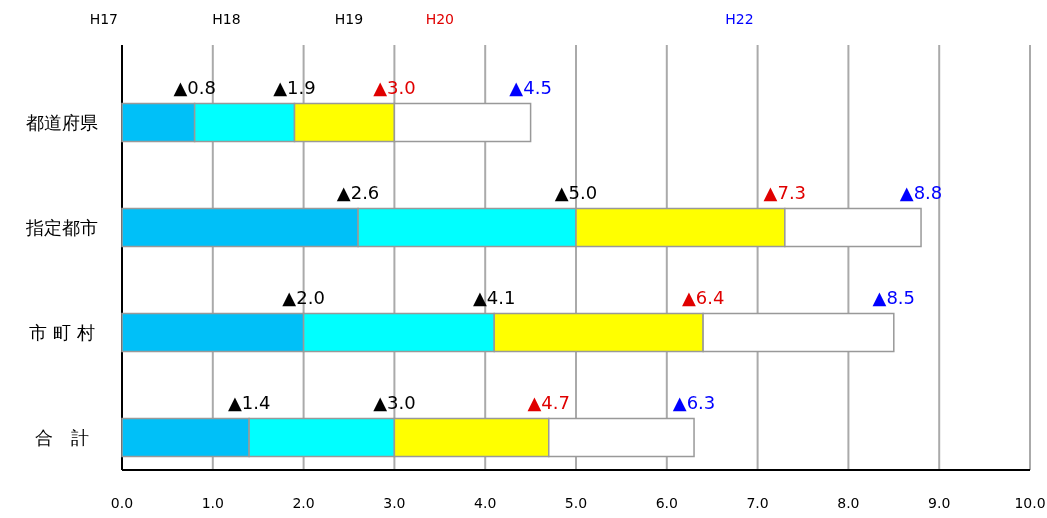  What do you see at coordinates (294, 87) in the screenshot?
I see `annotation: ▲1.9` at bounding box center [294, 87].